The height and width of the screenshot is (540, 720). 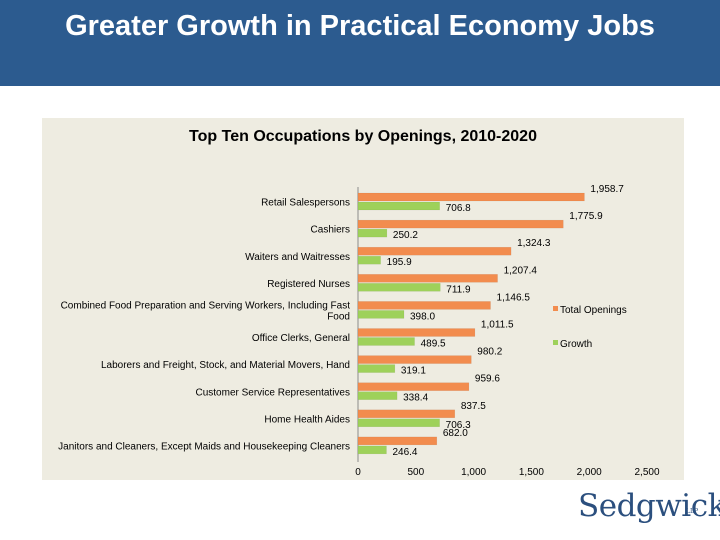 I want to click on data-label: 398.0, so click(x=422, y=316).